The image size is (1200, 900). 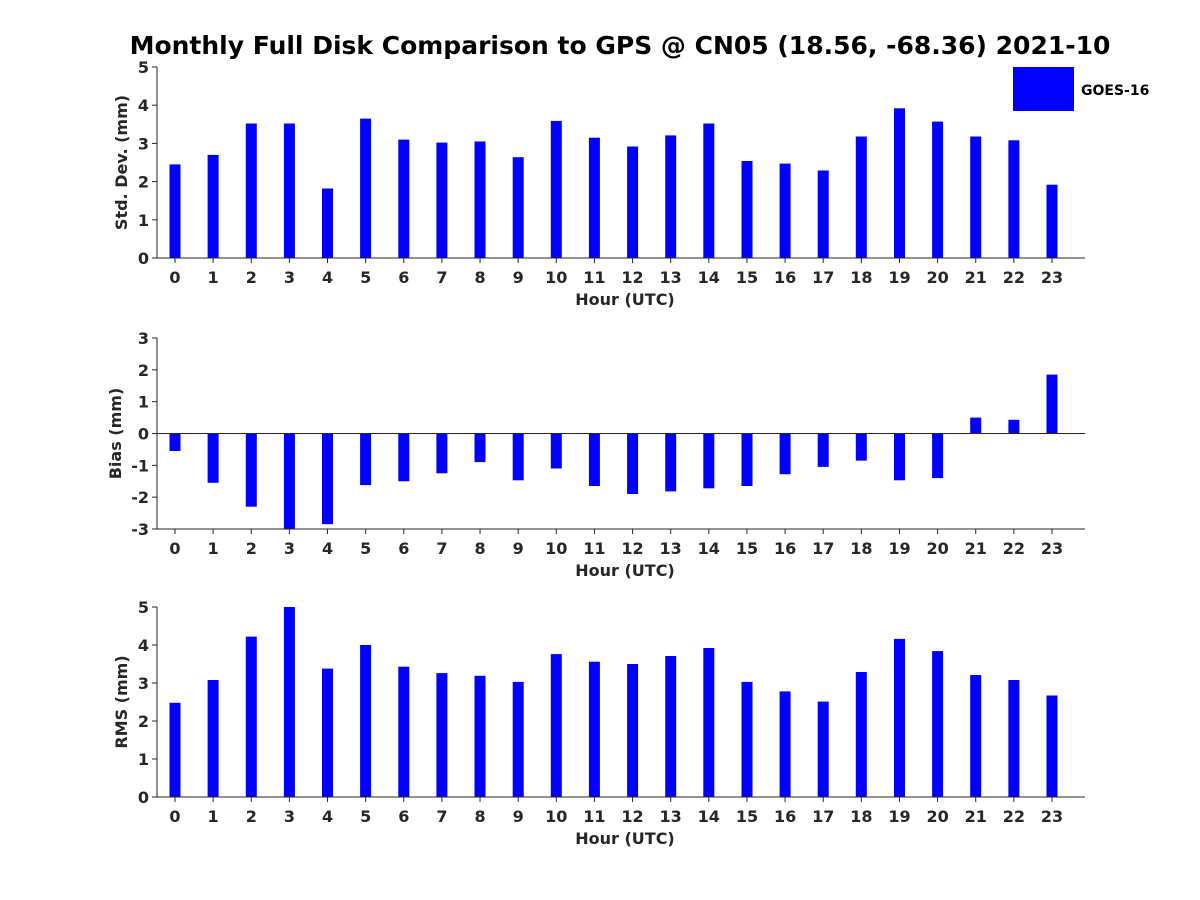 I want to click on std-xtick-label: 13, so click(x=671, y=277).